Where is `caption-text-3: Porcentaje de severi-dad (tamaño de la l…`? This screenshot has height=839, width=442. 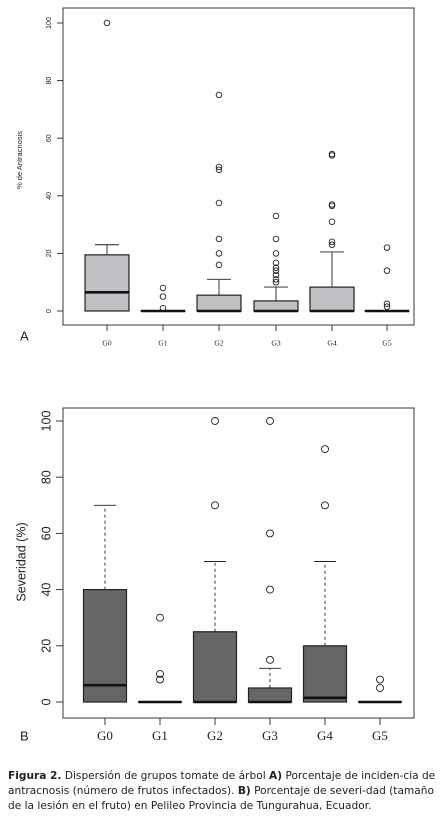
caption-text-3: Porcentaje de severi-dad (tamaño de la l… is located at coordinates (221, 798).